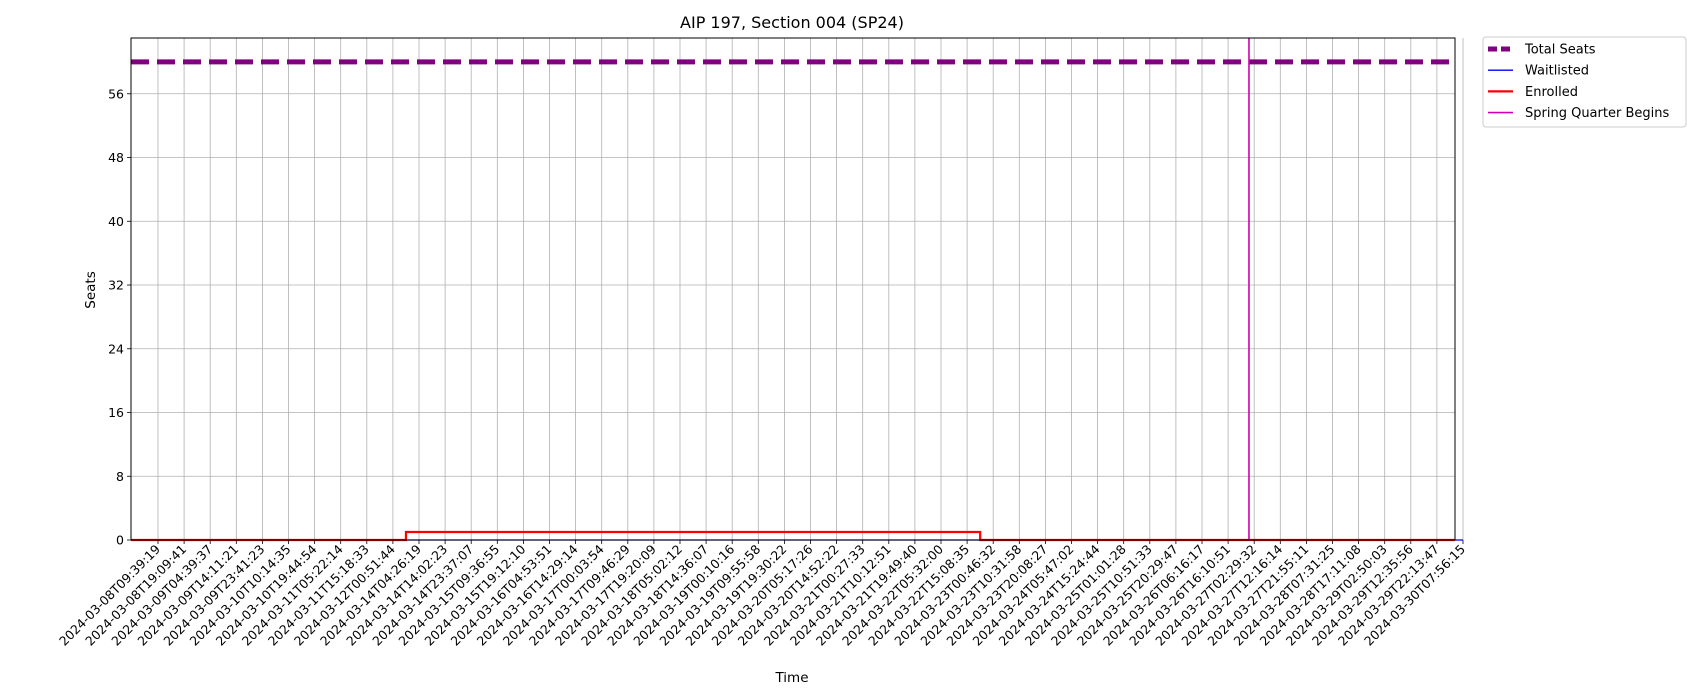 The height and width of the screenshot is (700, 1700). What do you see at coordinates (119, 317) in the screenshot?
I see `y-axis-ticks: 0 8 16 24 32 40 48 56` at bounding box center [119, 317].